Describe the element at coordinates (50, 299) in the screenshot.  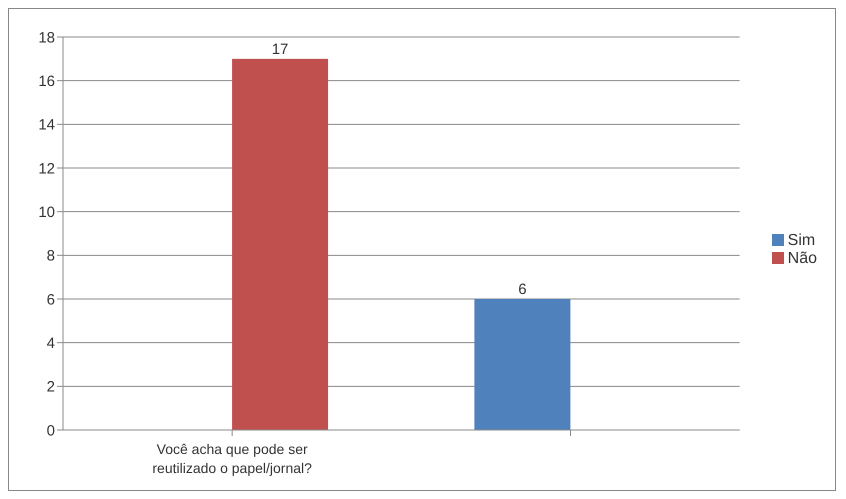
I see `y-tick-label: 6` at that location.